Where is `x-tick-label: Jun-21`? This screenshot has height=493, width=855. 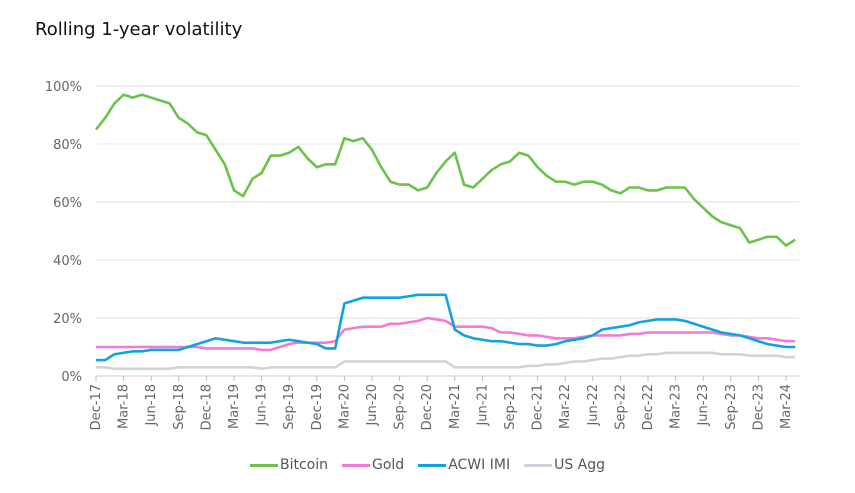 x-tick-label: Jun-21 is located at coordinates (482, 405).